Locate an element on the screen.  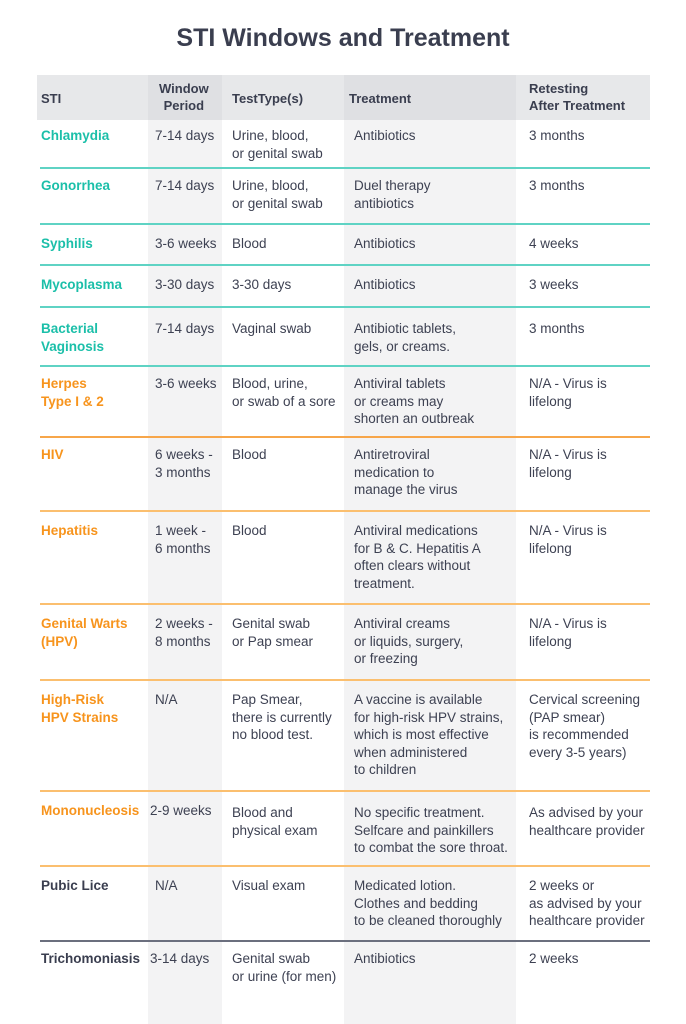
cell-window: 2 weeks - 8 months is located at coordinates (184, 632).